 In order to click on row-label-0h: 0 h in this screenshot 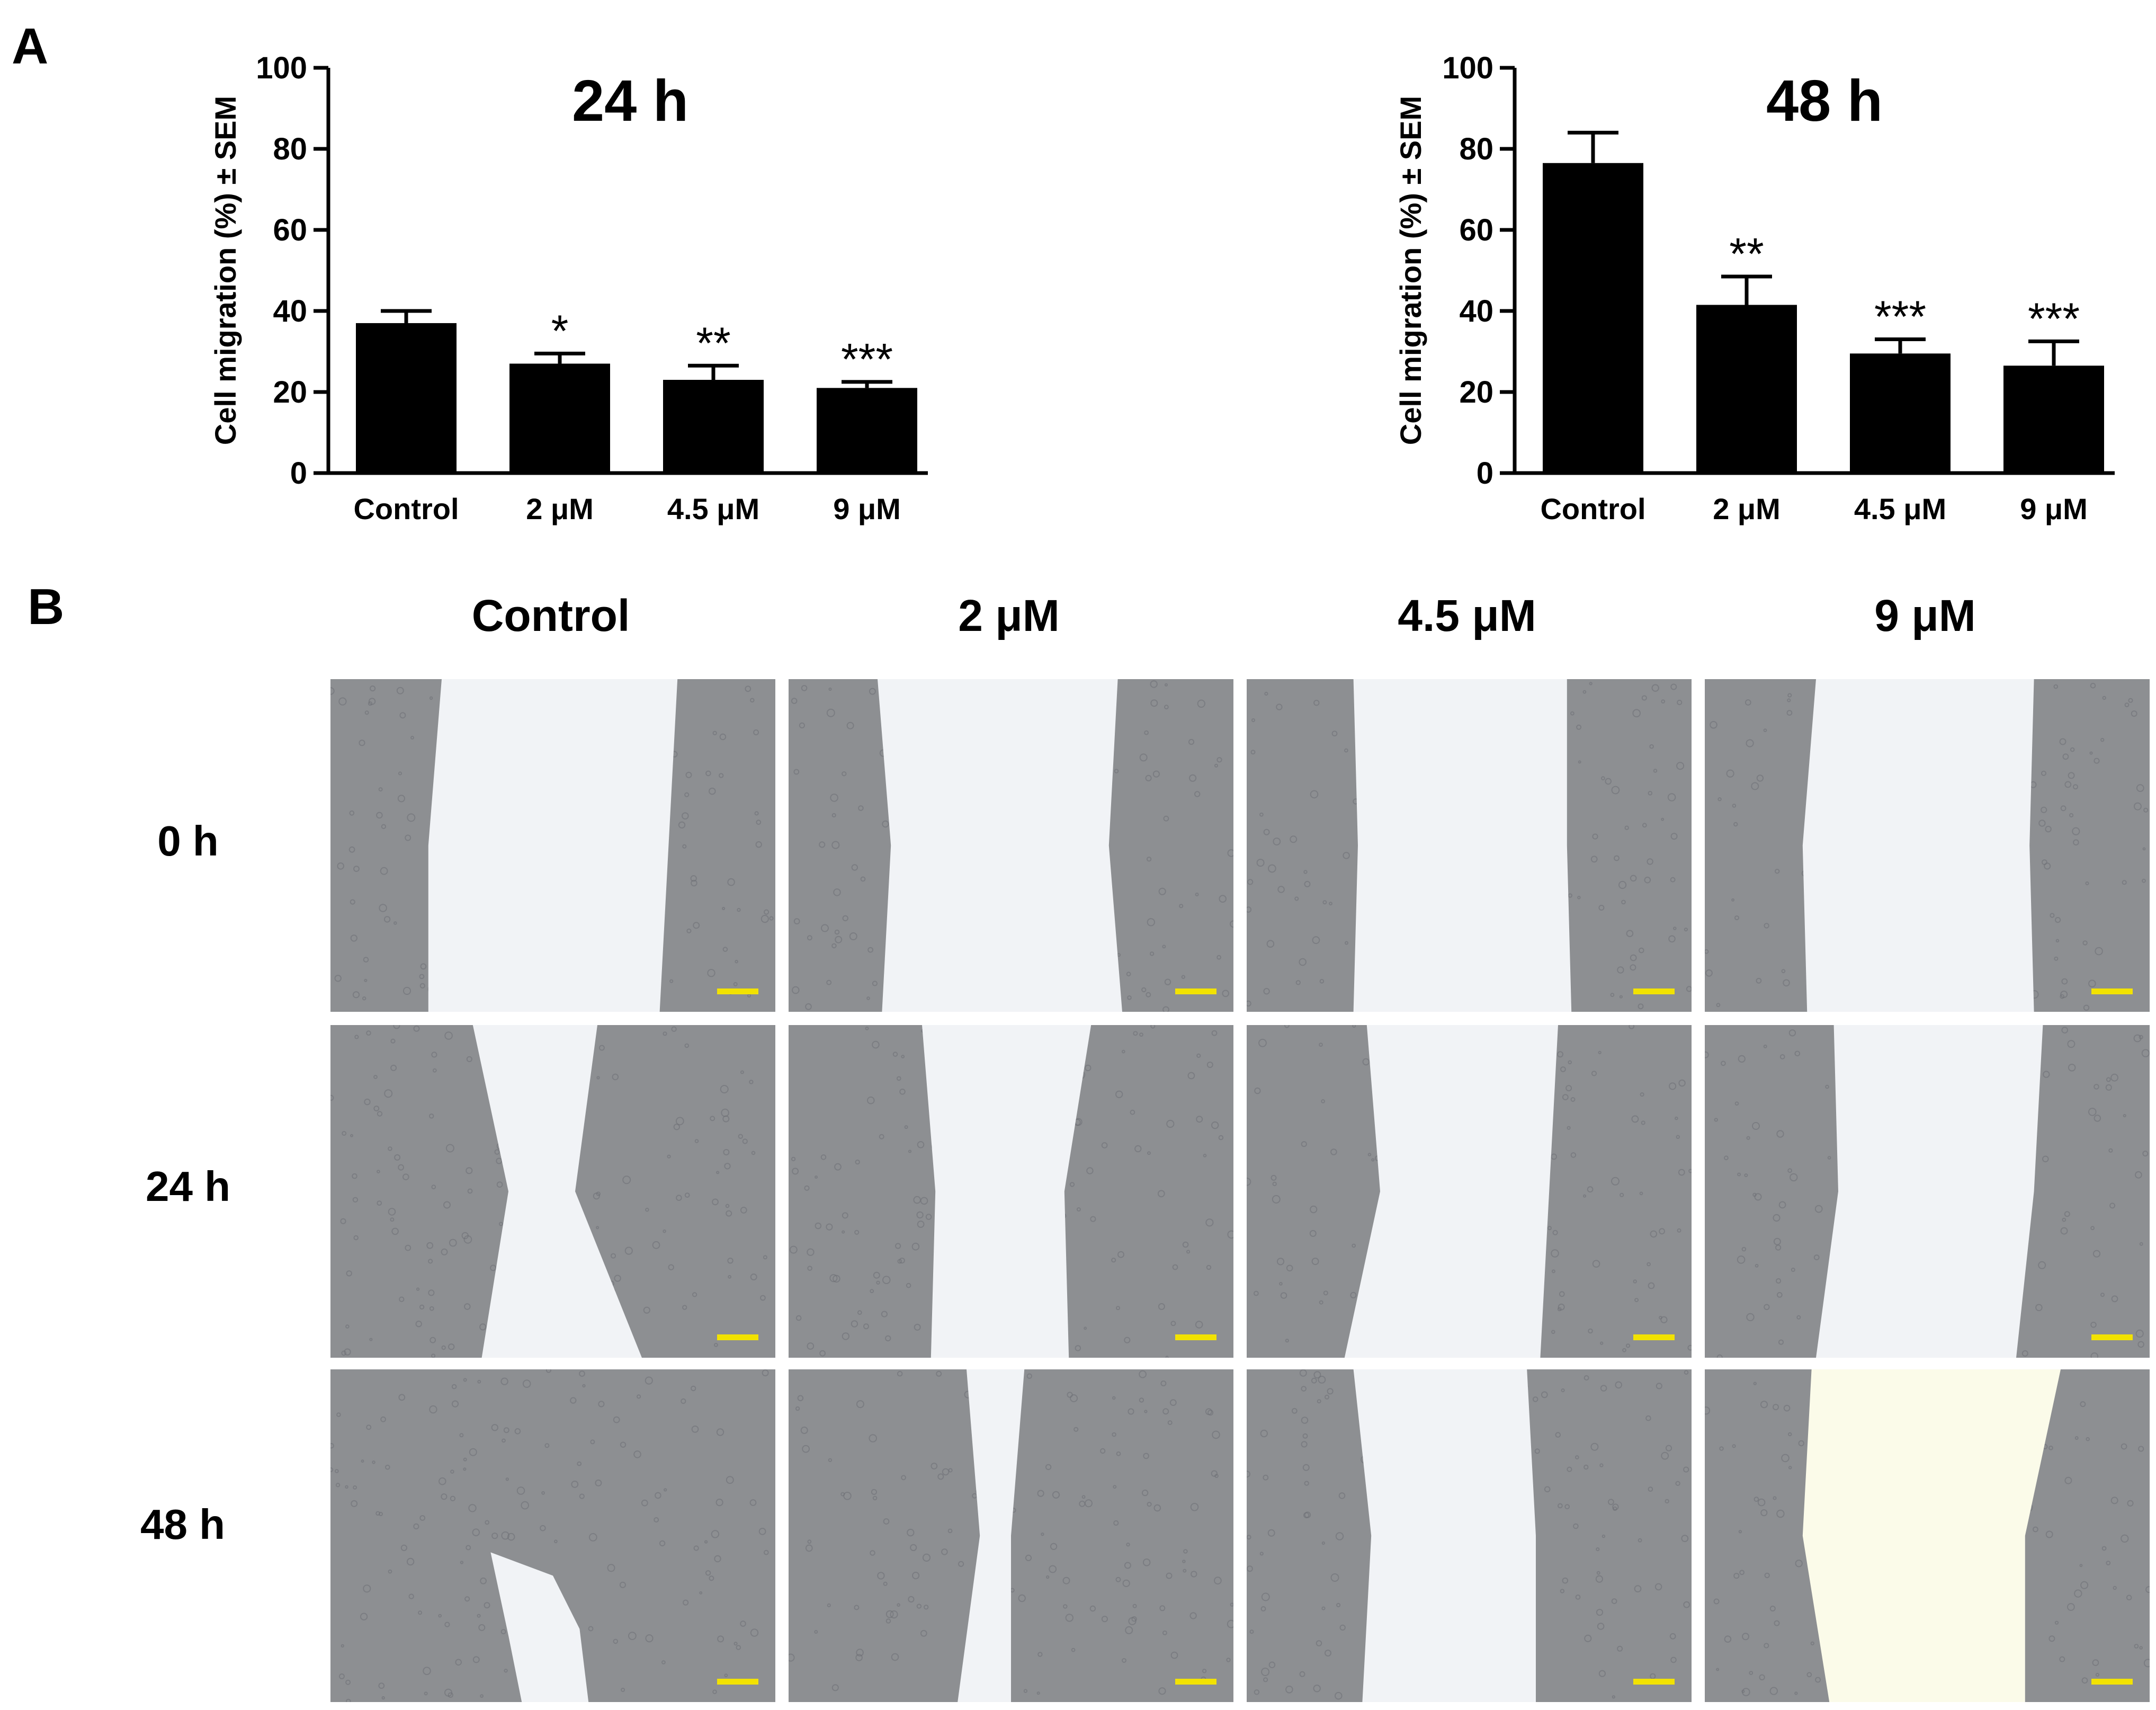, I will do `click(188, 841)`.